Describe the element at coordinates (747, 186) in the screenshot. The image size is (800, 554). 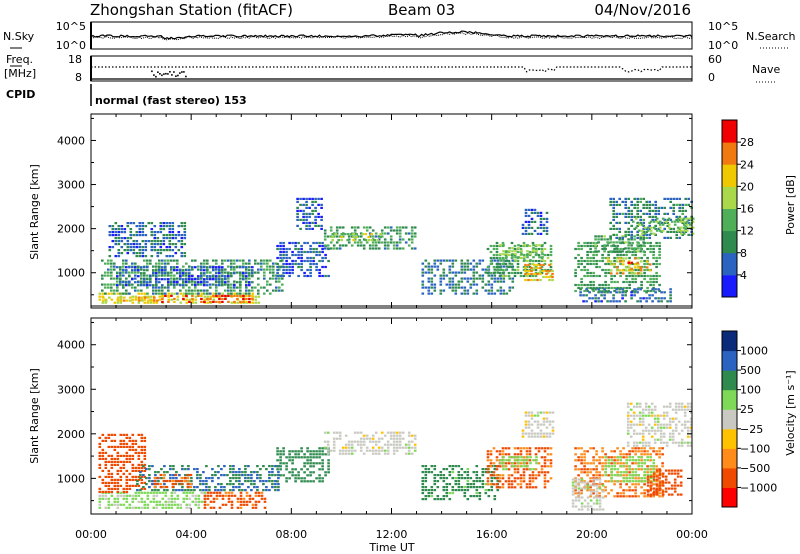
I see `colorbar-tick-label: 20` at that location.